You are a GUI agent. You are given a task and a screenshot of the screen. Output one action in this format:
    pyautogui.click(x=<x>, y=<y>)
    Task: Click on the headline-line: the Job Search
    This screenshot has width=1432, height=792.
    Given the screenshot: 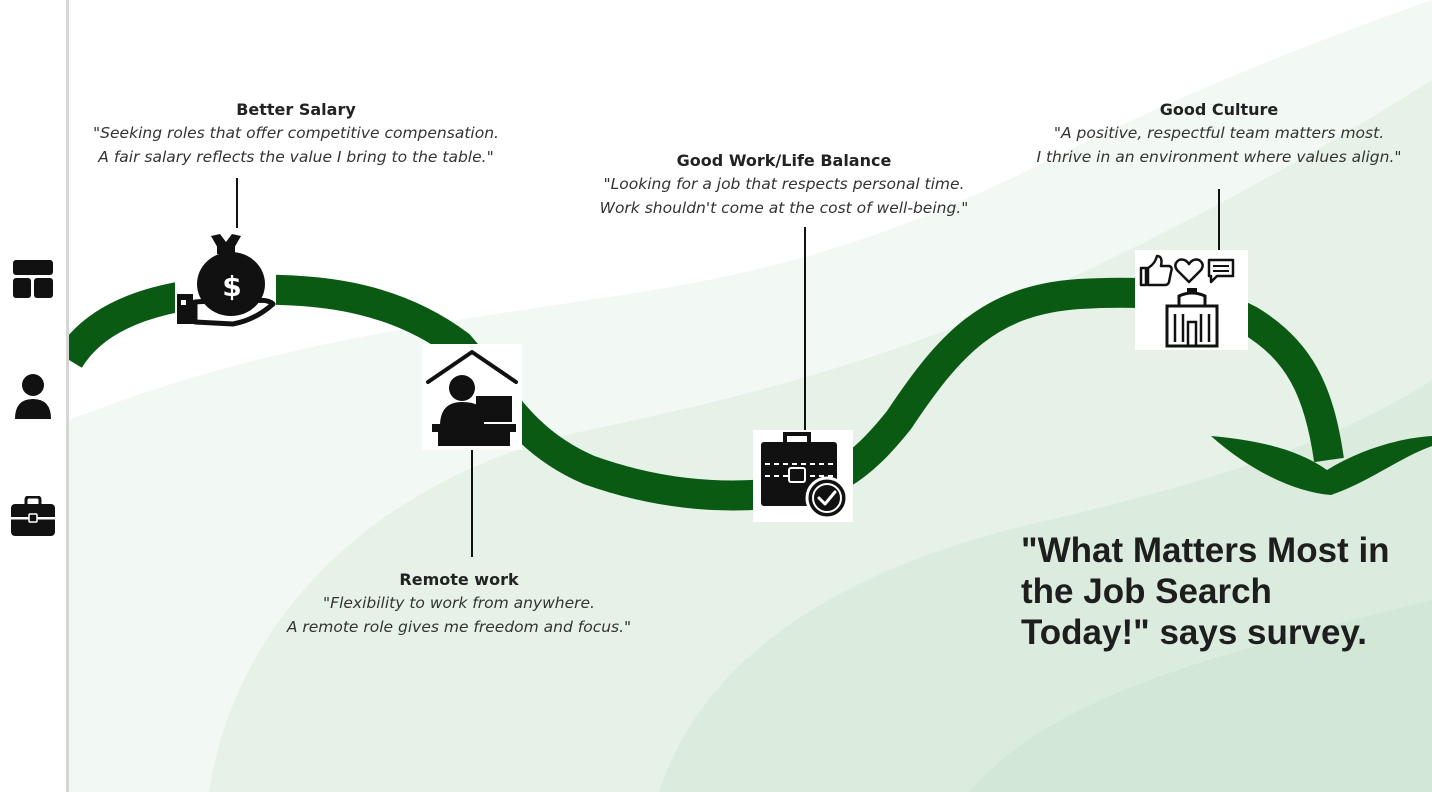 What is the action you would take?
    pyautogui.click(x=1146, y=591)
    